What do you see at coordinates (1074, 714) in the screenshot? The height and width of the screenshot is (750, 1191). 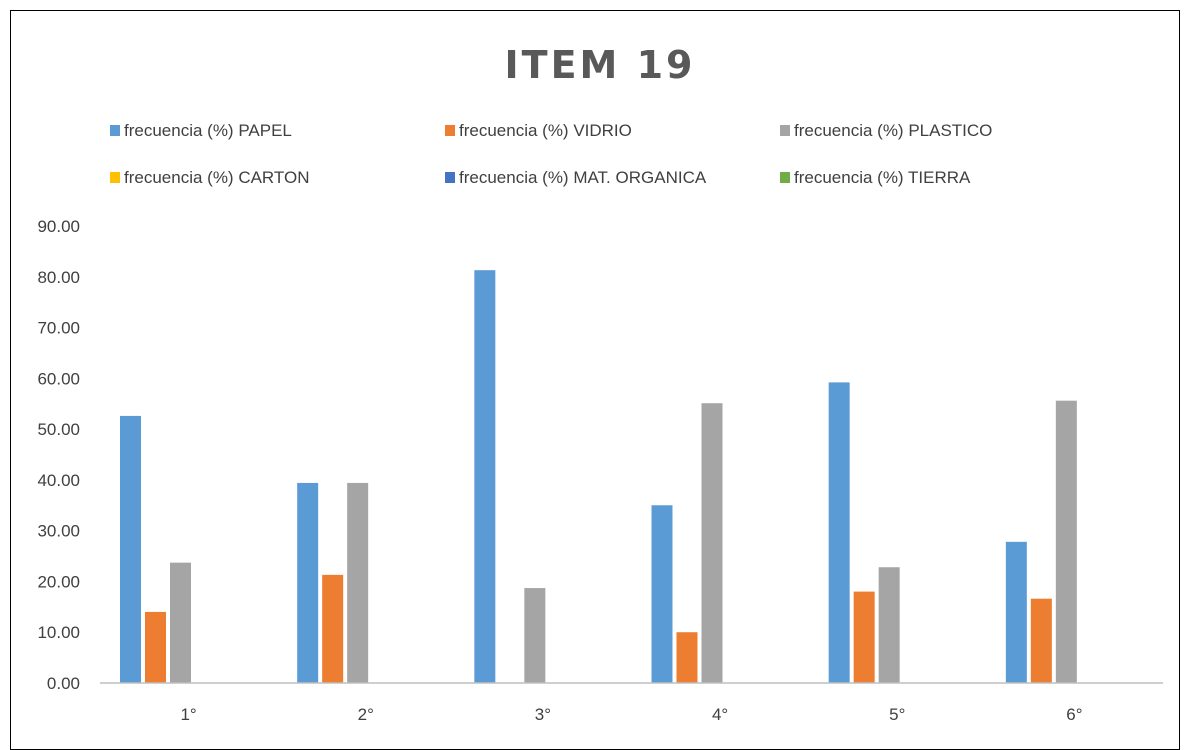 I see `x-tick-label: 6°` at bounding box center [1074, 714].